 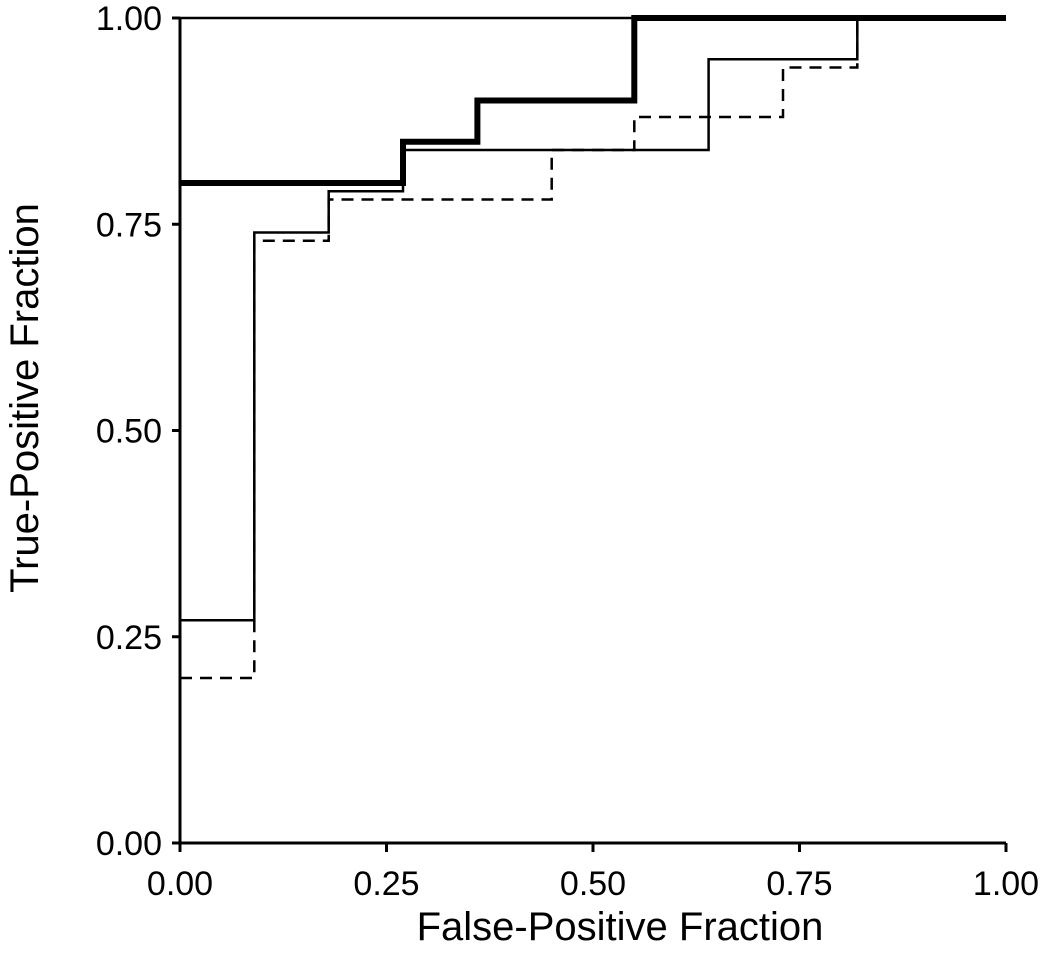 I want to click on y-tick-label: 0.75, so click(x=129, y=225).